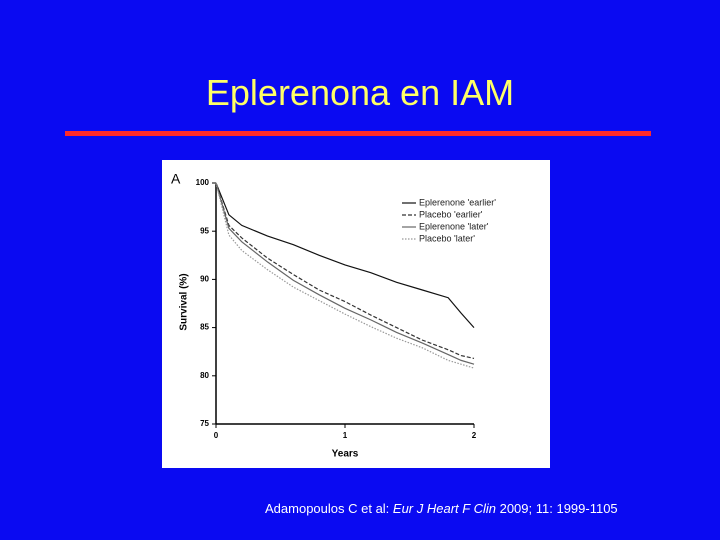  Describe the element at coordinates (176, 179) in the screenshot. I see `panel-label: A` at that location.